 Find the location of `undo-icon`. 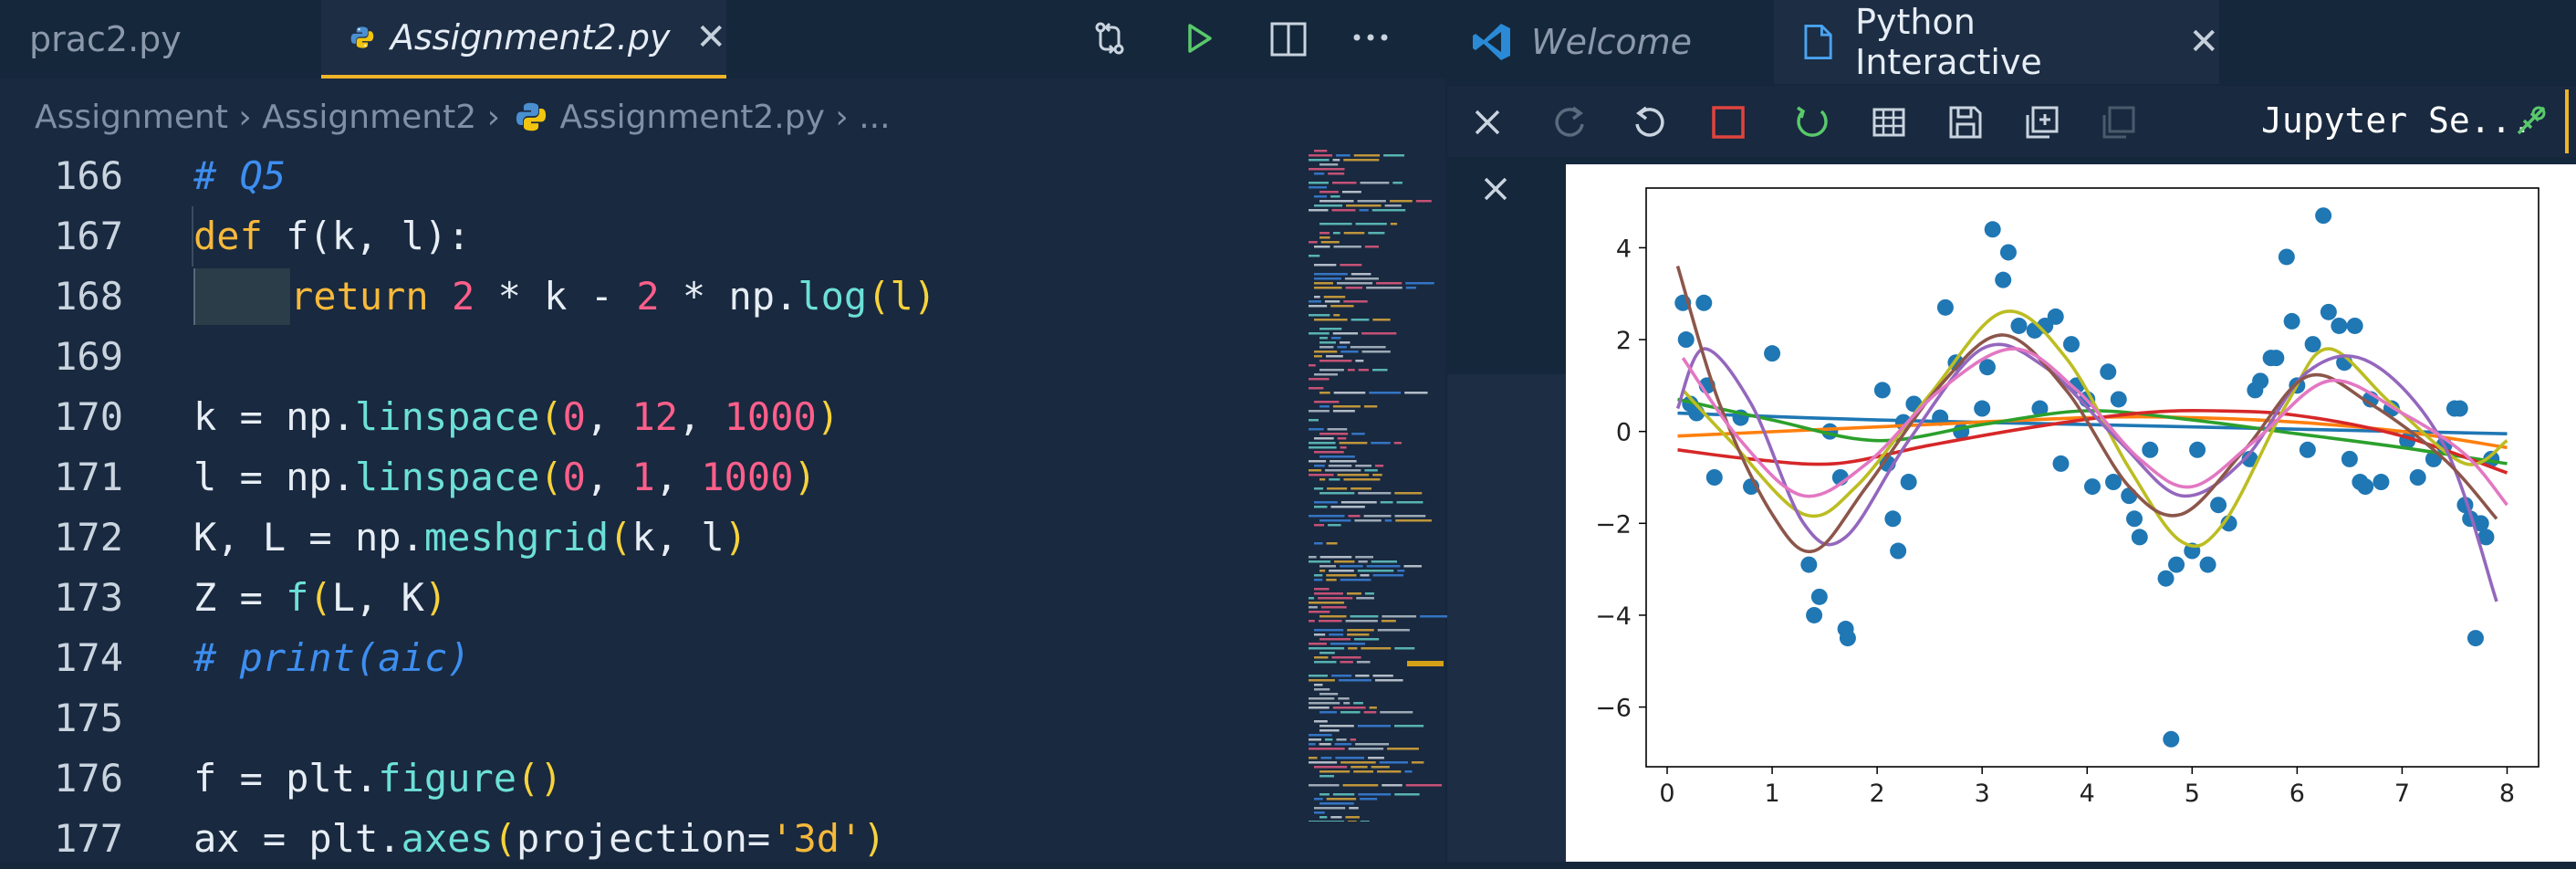

undo-icon is located at coordinates (1649, 122).